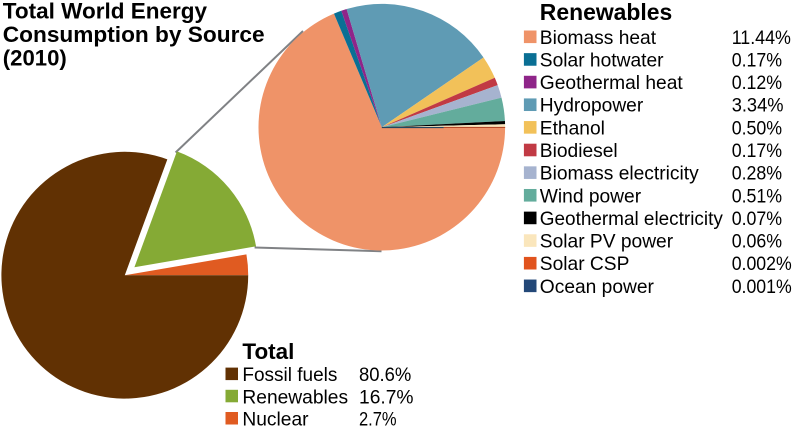 The width and height of the screenshot is (796, 438). I want to click on svg-text: 80.6%, so click(385, 375).